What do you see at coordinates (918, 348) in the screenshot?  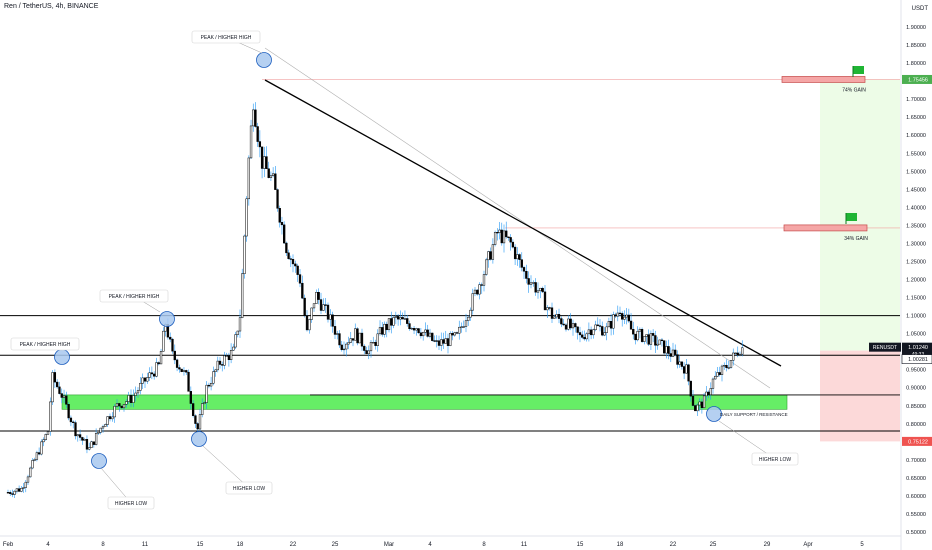 I see `current-price-tag: 1.01240` at bounding box center [918, 348].